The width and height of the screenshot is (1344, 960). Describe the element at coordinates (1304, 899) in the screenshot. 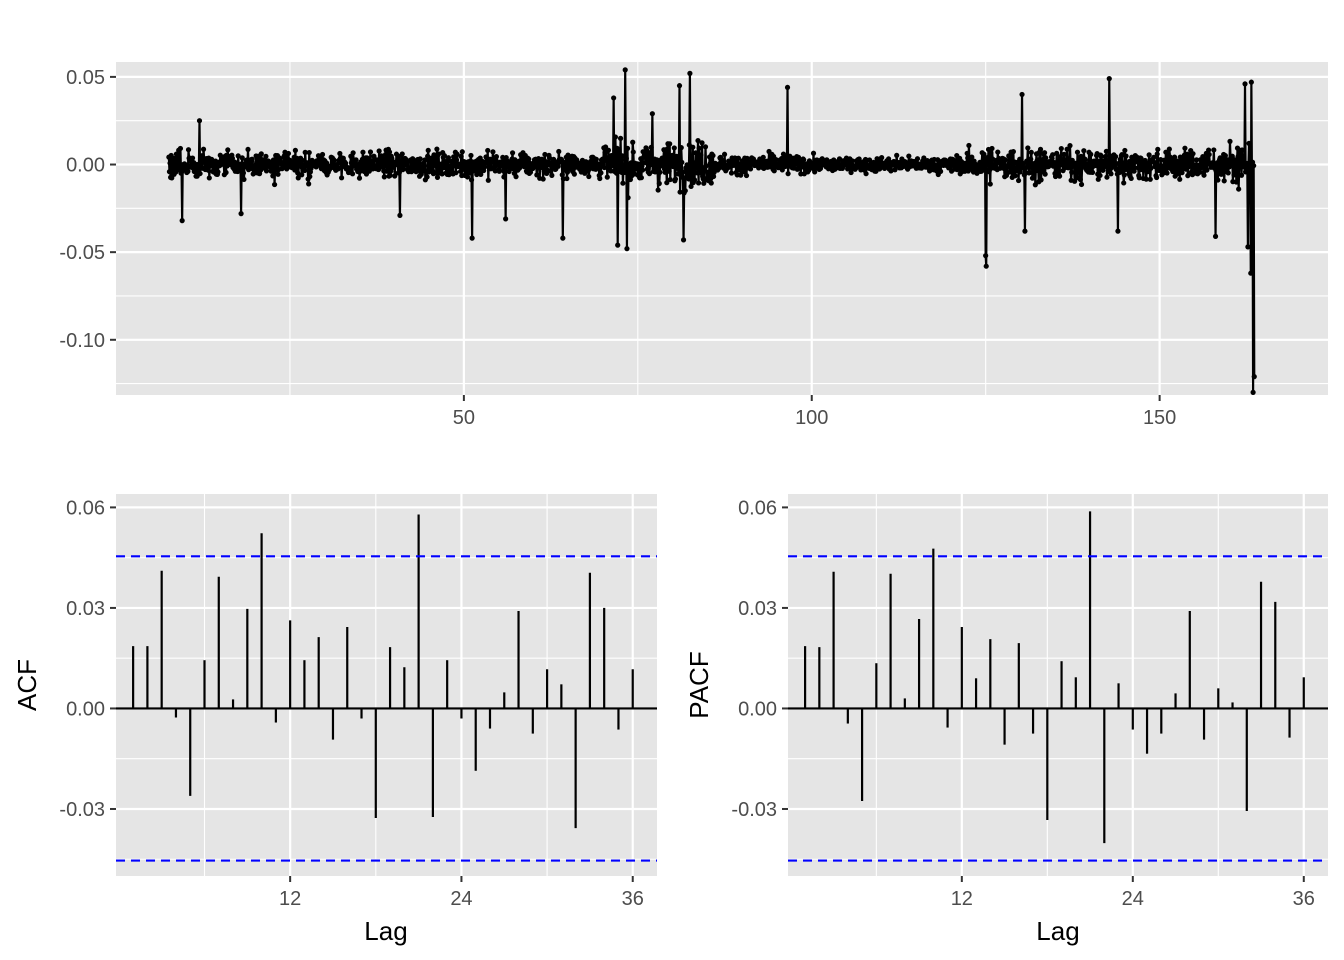

I see `pacf-x-tick-label: 36` at that location.